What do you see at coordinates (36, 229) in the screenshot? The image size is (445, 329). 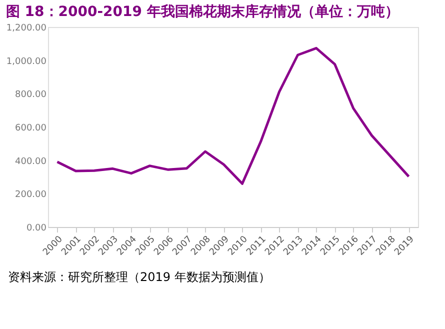 I see `y-tick-label: 0.00` at bounding box center [36, 229].